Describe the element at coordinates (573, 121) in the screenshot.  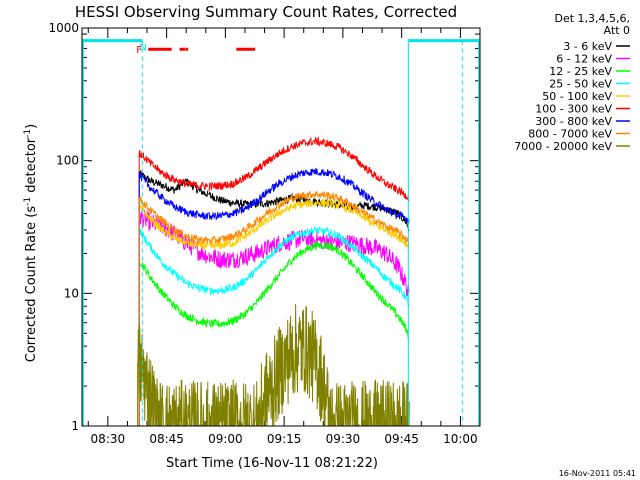
I see `legend-entry-label: 300 - 800 keV` at that location.